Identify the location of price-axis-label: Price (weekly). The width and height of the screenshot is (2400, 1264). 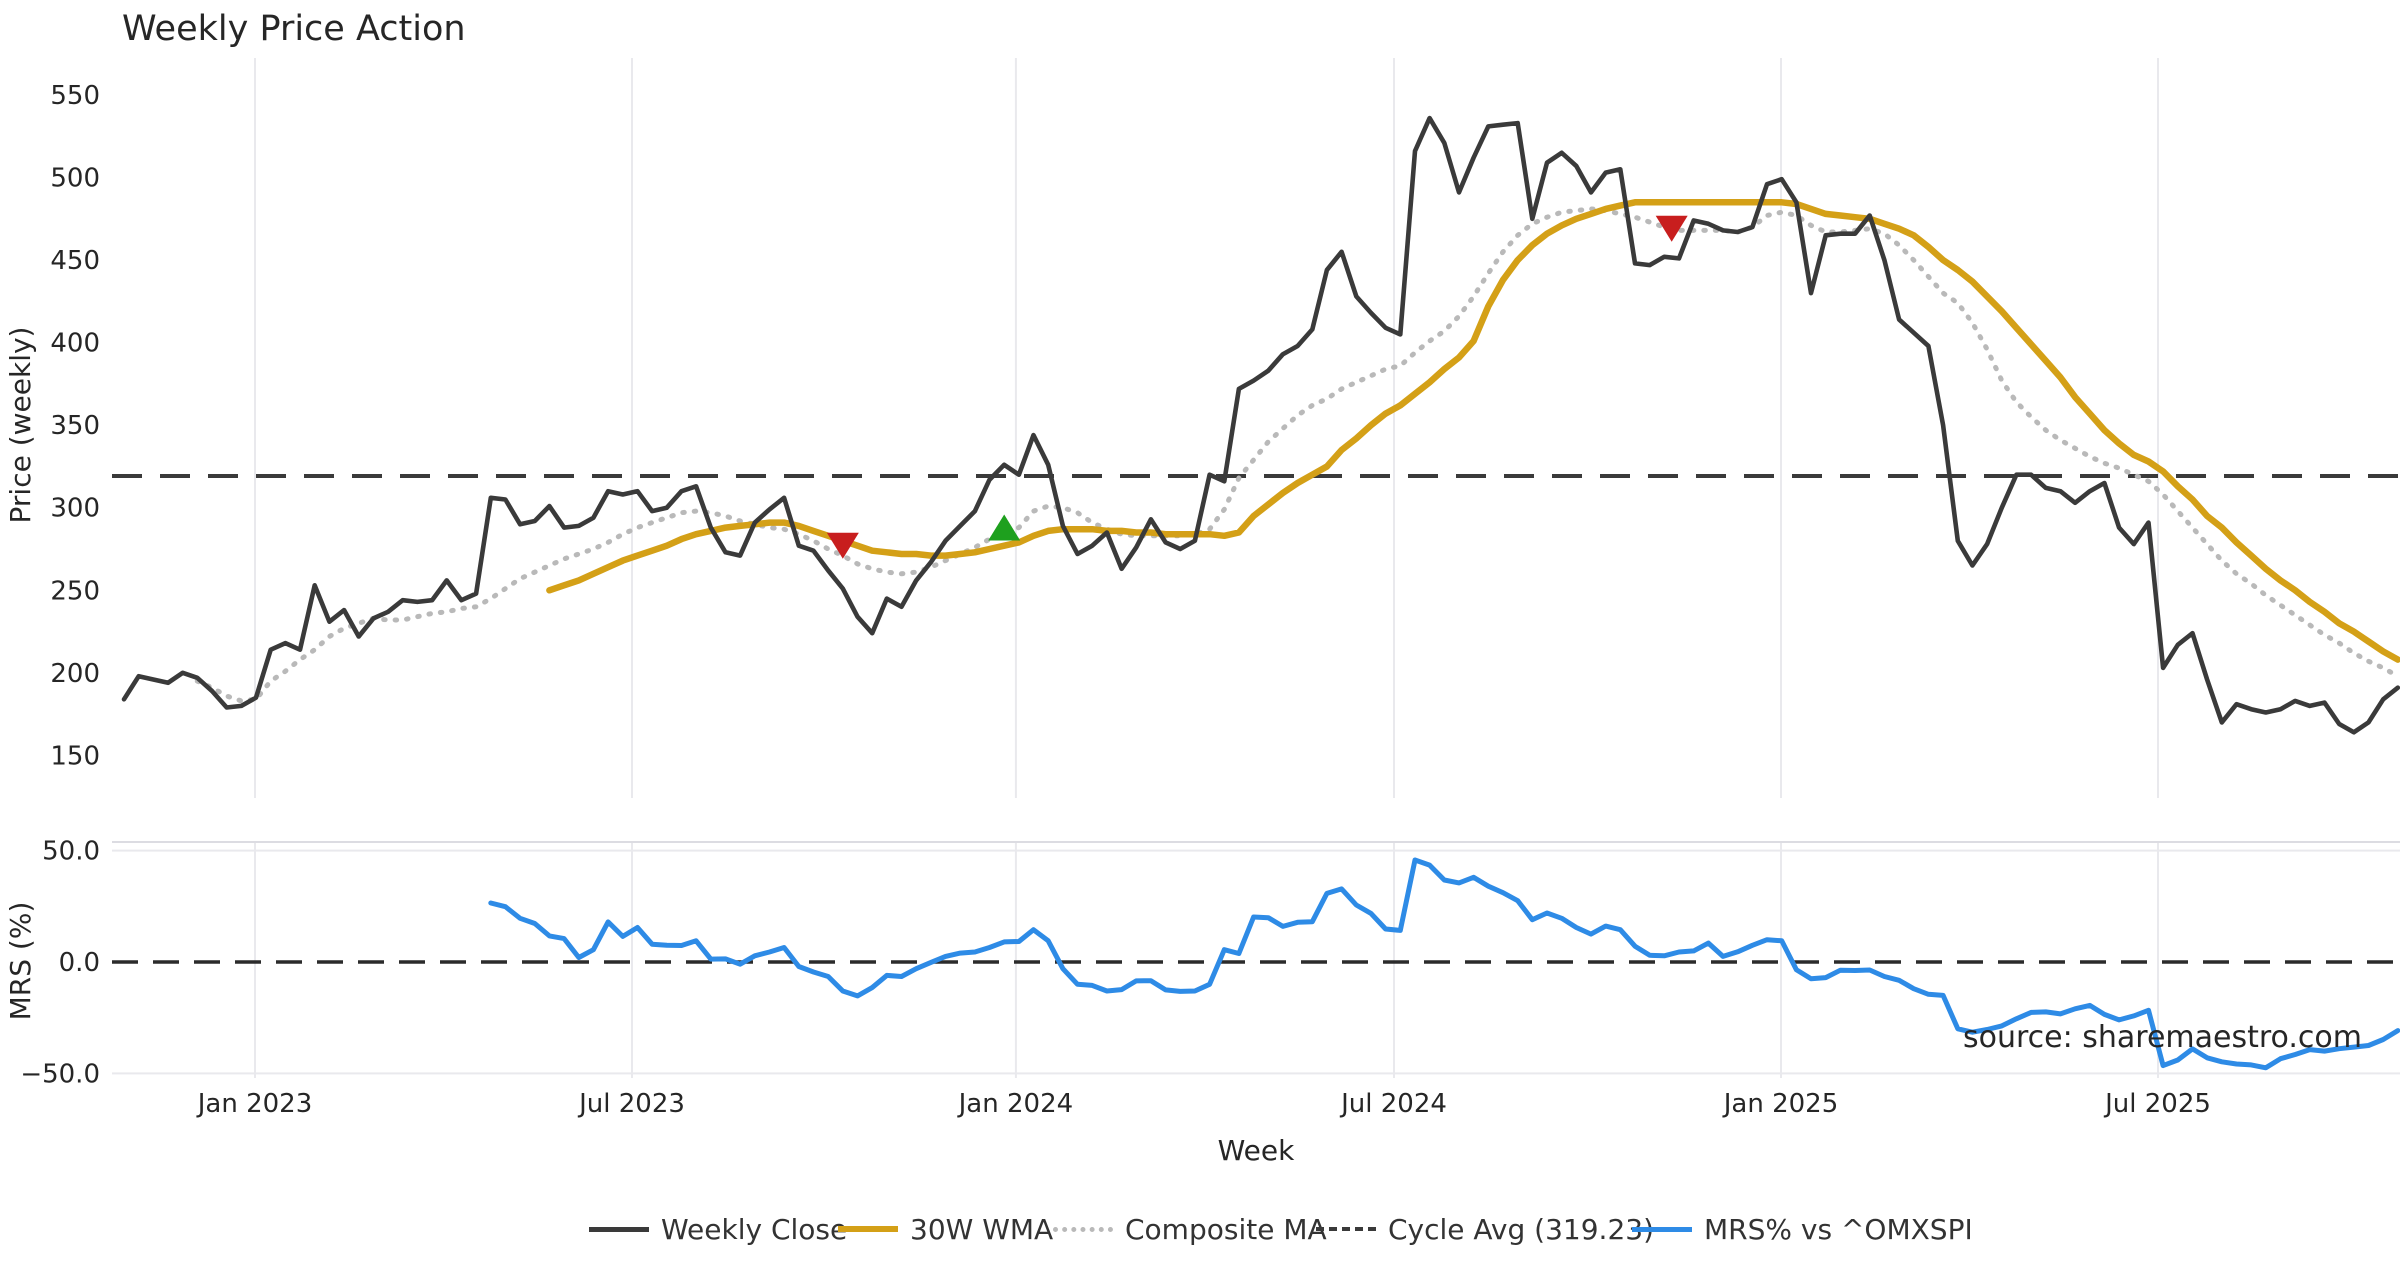
(20, 425).